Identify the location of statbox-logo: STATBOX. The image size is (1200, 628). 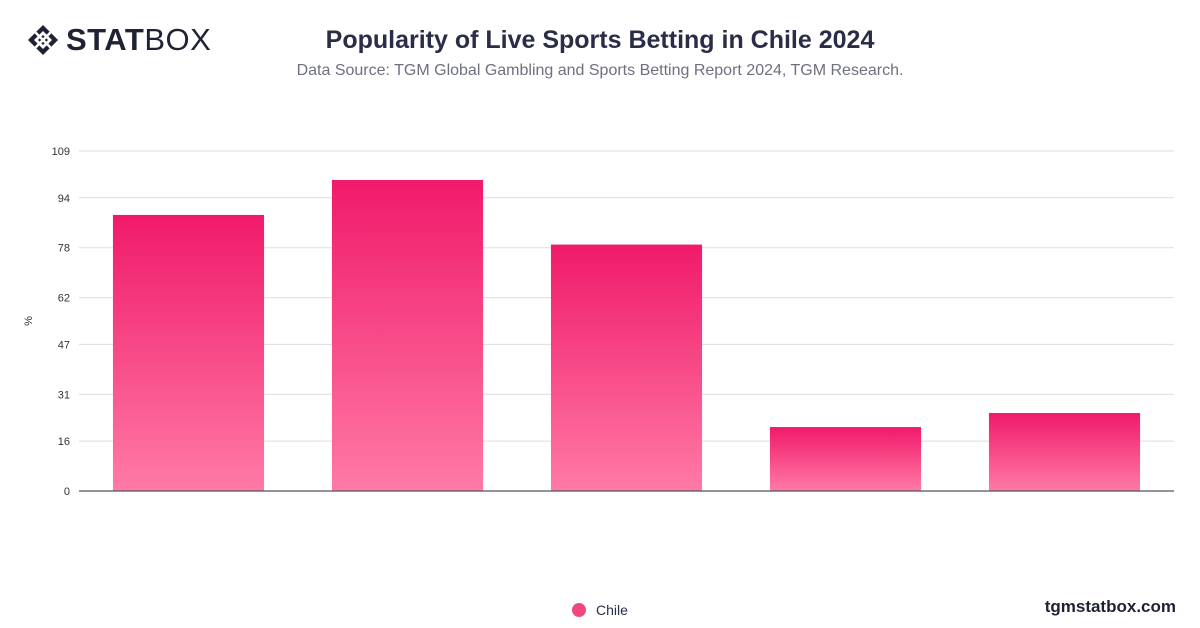
(118, 40).